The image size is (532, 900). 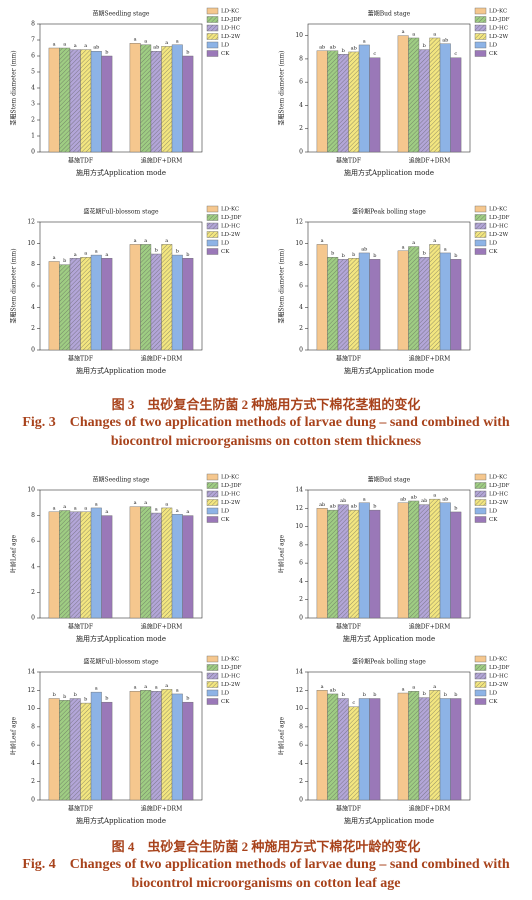 What do you see at coordinates (33, 104) in the screenshot?
I see `y-tick-label: 3` at bounding box center [33, 104].